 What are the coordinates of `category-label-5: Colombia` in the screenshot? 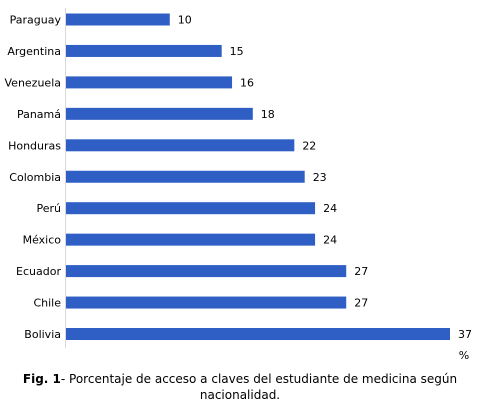 It's located at (35, 177).